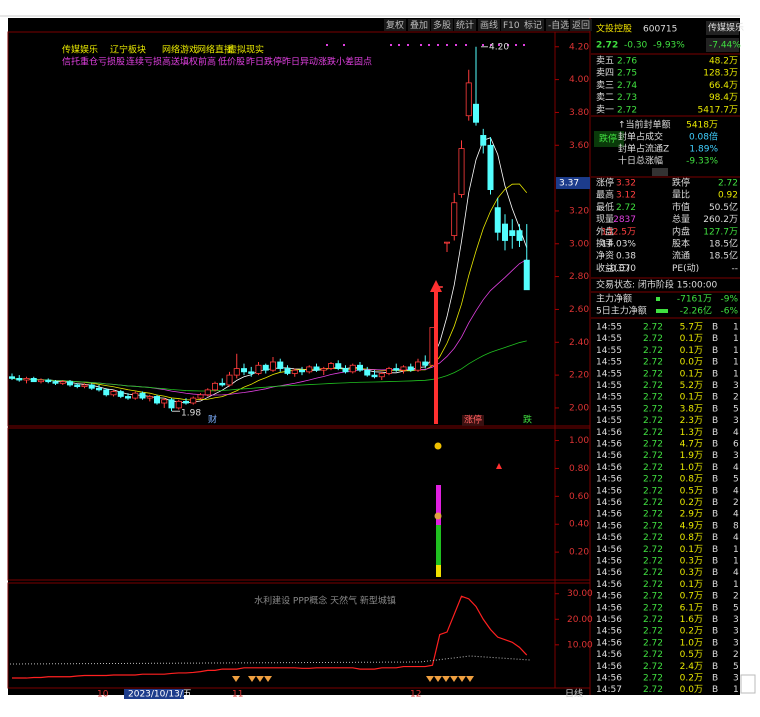 This screenshot has width=760, height=717. I want to click on expand-button, so click(660, 172).